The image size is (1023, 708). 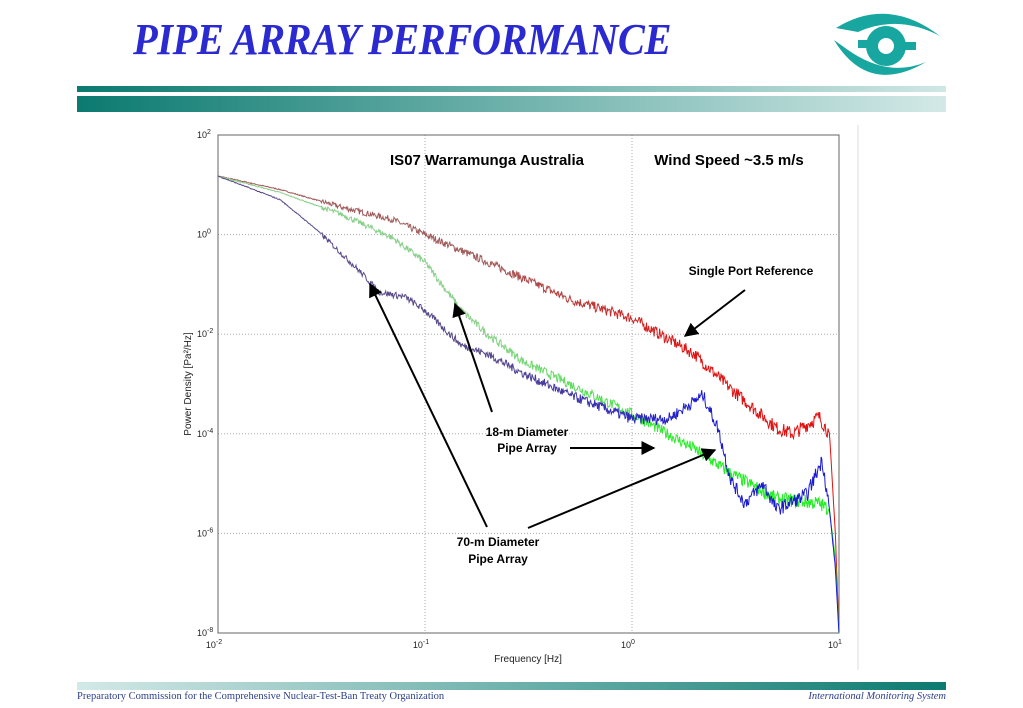 I want to click on chart-title: IS07 Warramunga Australia, so click(x=487, y=160).